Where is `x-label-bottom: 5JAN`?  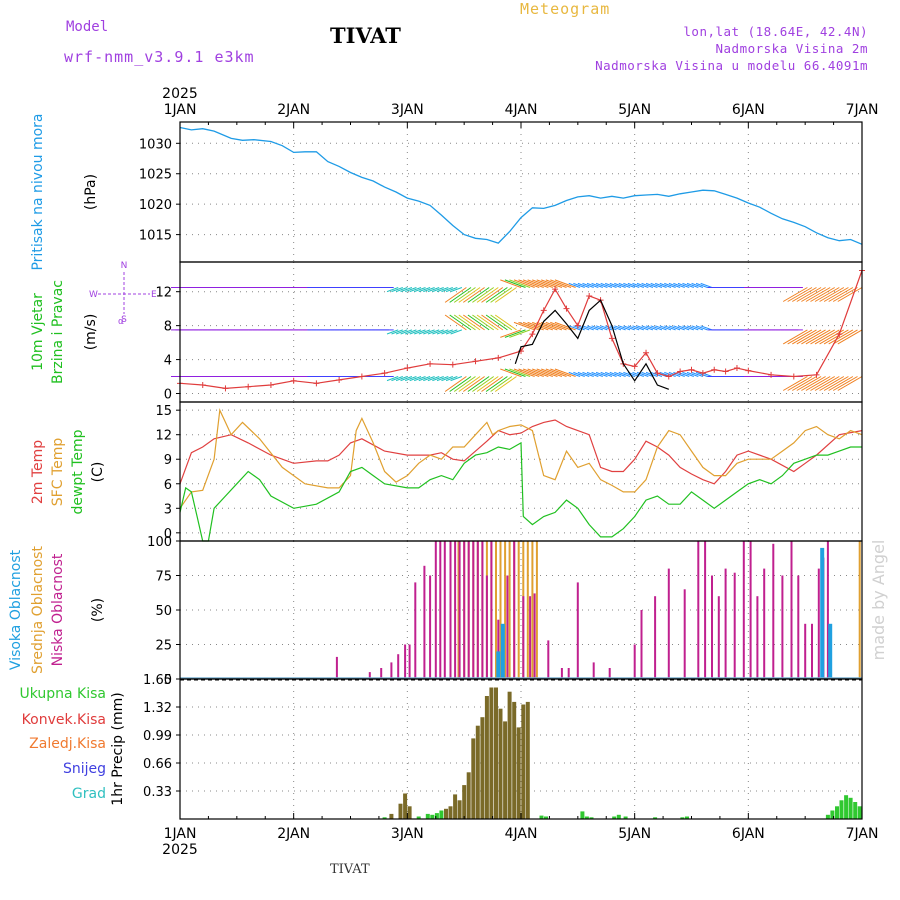 x-label-bottom: 5JAN is located at coordinates (634, 834).